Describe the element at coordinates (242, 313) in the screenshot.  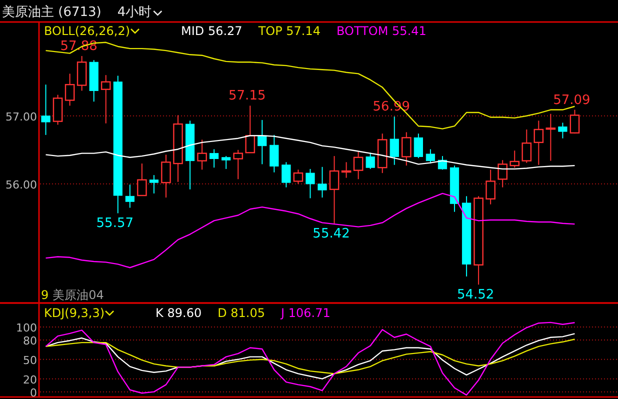
I see `text: D 81.05` at that location.